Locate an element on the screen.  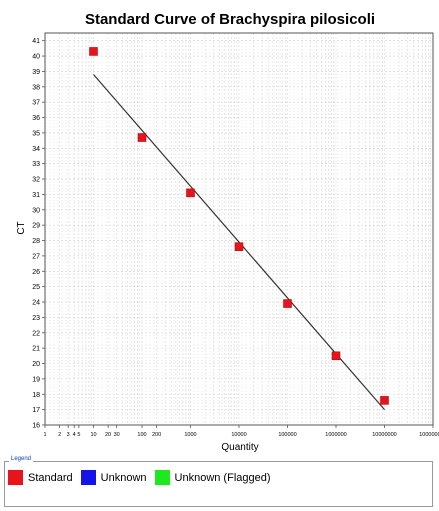
legend-box is located at coordinates (218, 484).